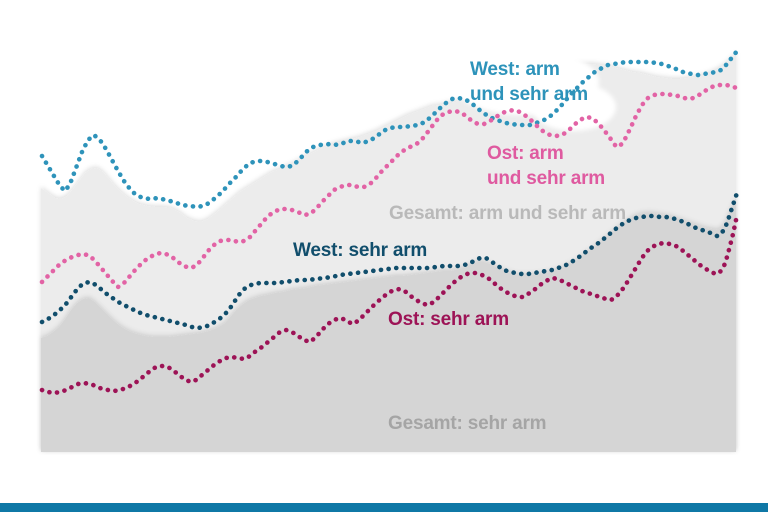 Image resolution: width=768 pixels, height=512 pixels. What do you see at coordinates (467, 423) in the screenshot?
I see `label-gesamt-sehr-arm: Gesamt: sehr arm` at bounding box center [467, 423].